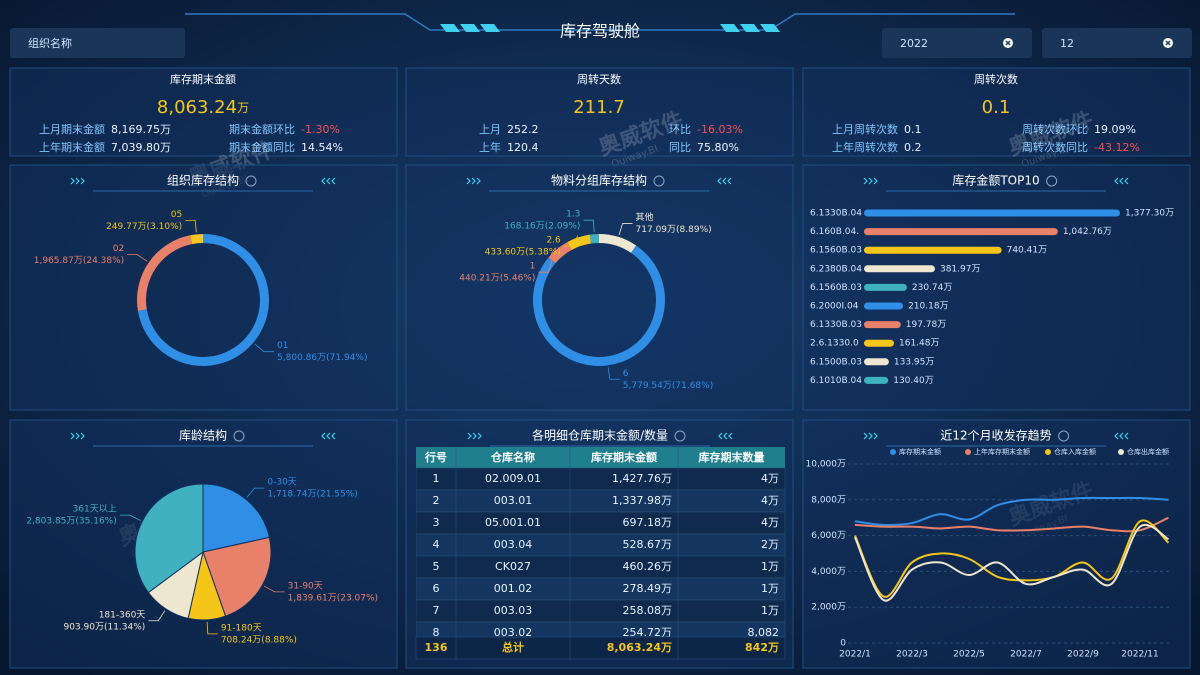 Image resolution: width=1200 pixels, height=675 pixels. Describe the element at coordinates (513, 566) in the screenshot. I see `table-cell: CK027` at that location.